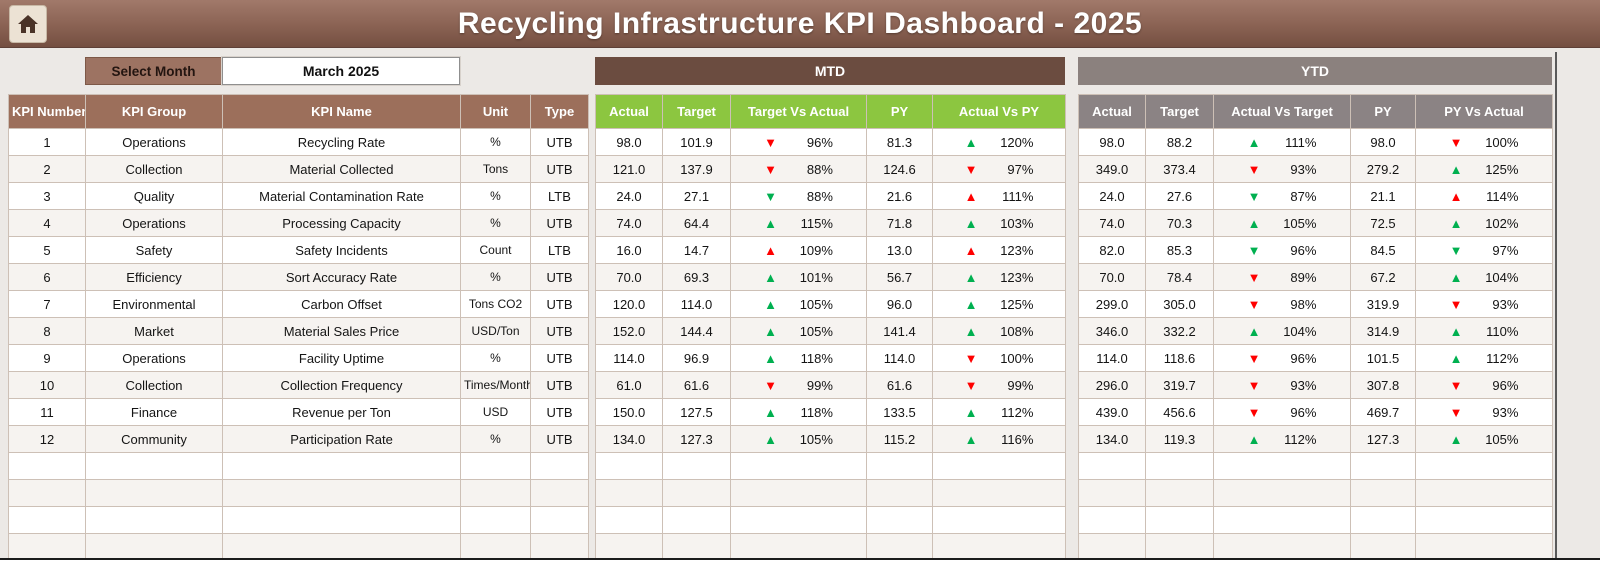 This screenshot has height=573, width=1600. I want to click on kpi-type-cell: LTB, so click(559, 196).